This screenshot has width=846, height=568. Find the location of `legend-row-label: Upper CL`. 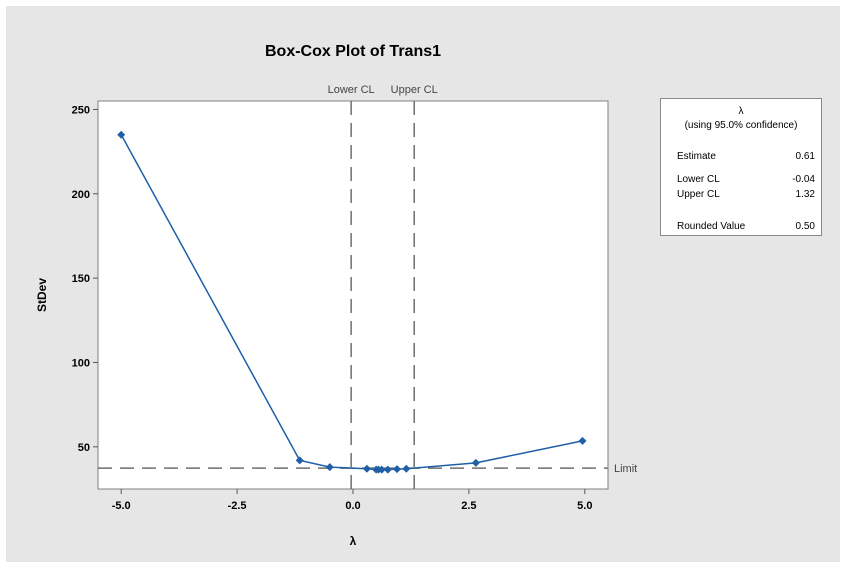

legend-row-label: Upper CL is located at coordinates (698, 194).